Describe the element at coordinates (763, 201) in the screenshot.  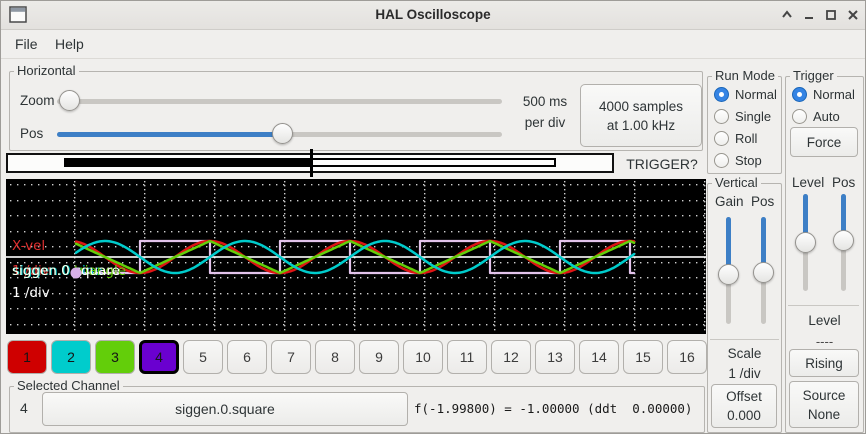
I see `vertical-pos-column-label: Pos` at that location.